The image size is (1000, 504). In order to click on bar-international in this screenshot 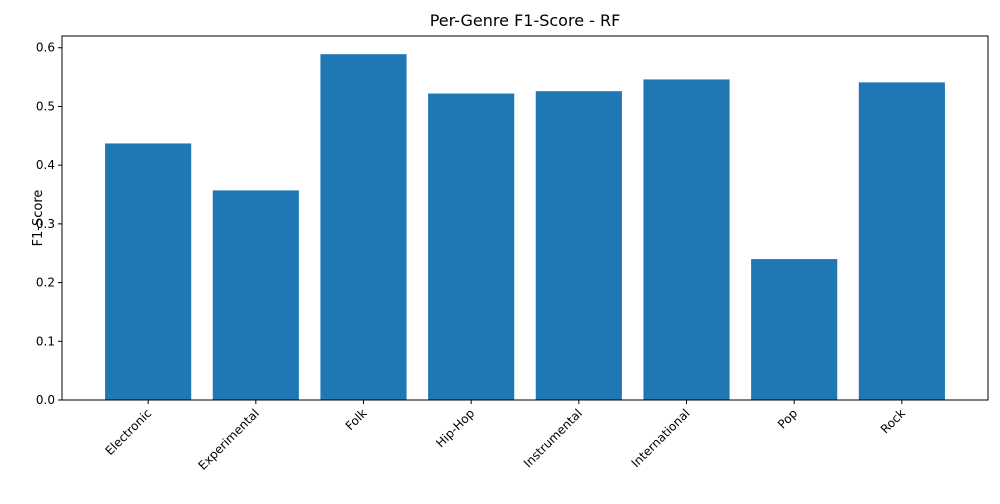, I will do `click(686, 239)`.